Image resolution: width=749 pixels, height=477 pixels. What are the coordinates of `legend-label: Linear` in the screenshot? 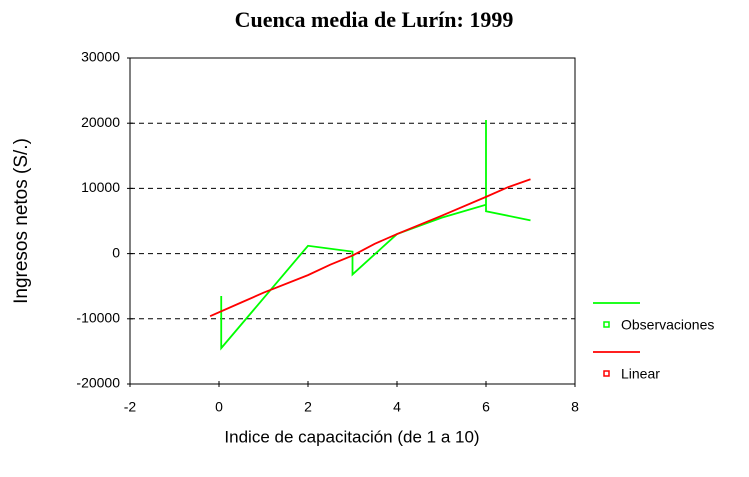 It's located at (640, 374).